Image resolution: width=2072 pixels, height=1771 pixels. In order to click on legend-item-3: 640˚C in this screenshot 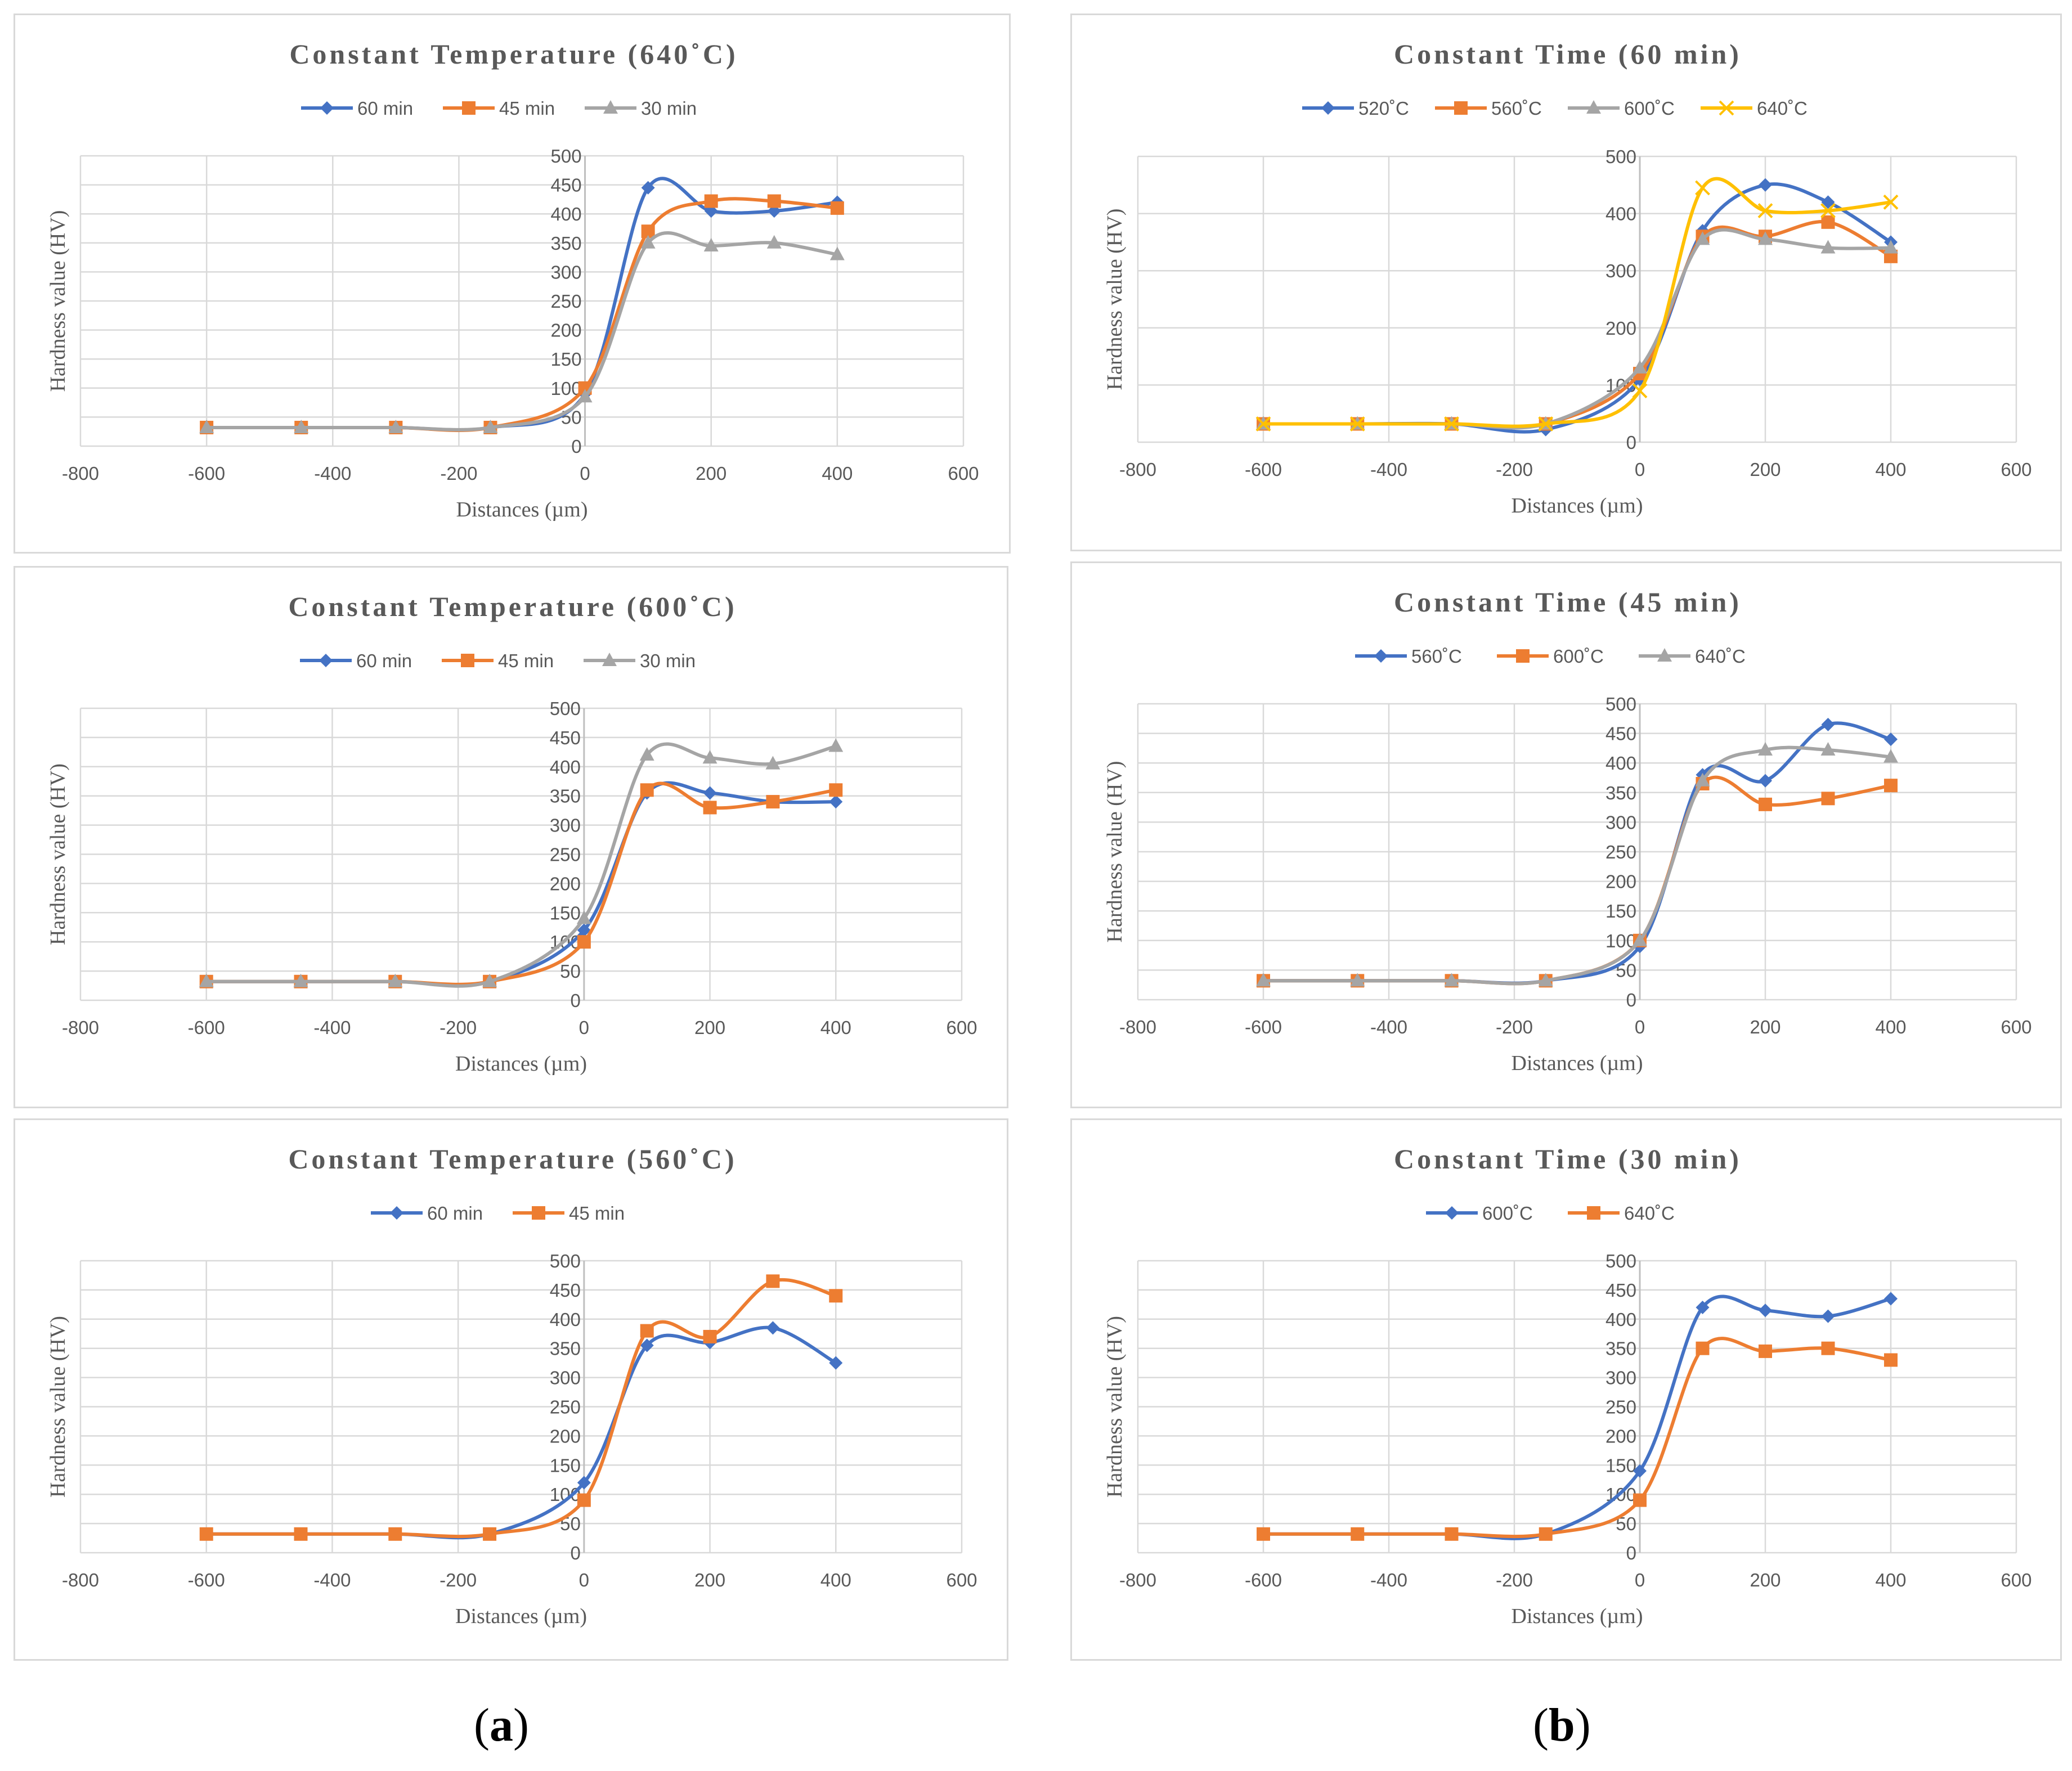, I will do `click(1754, 108)`.